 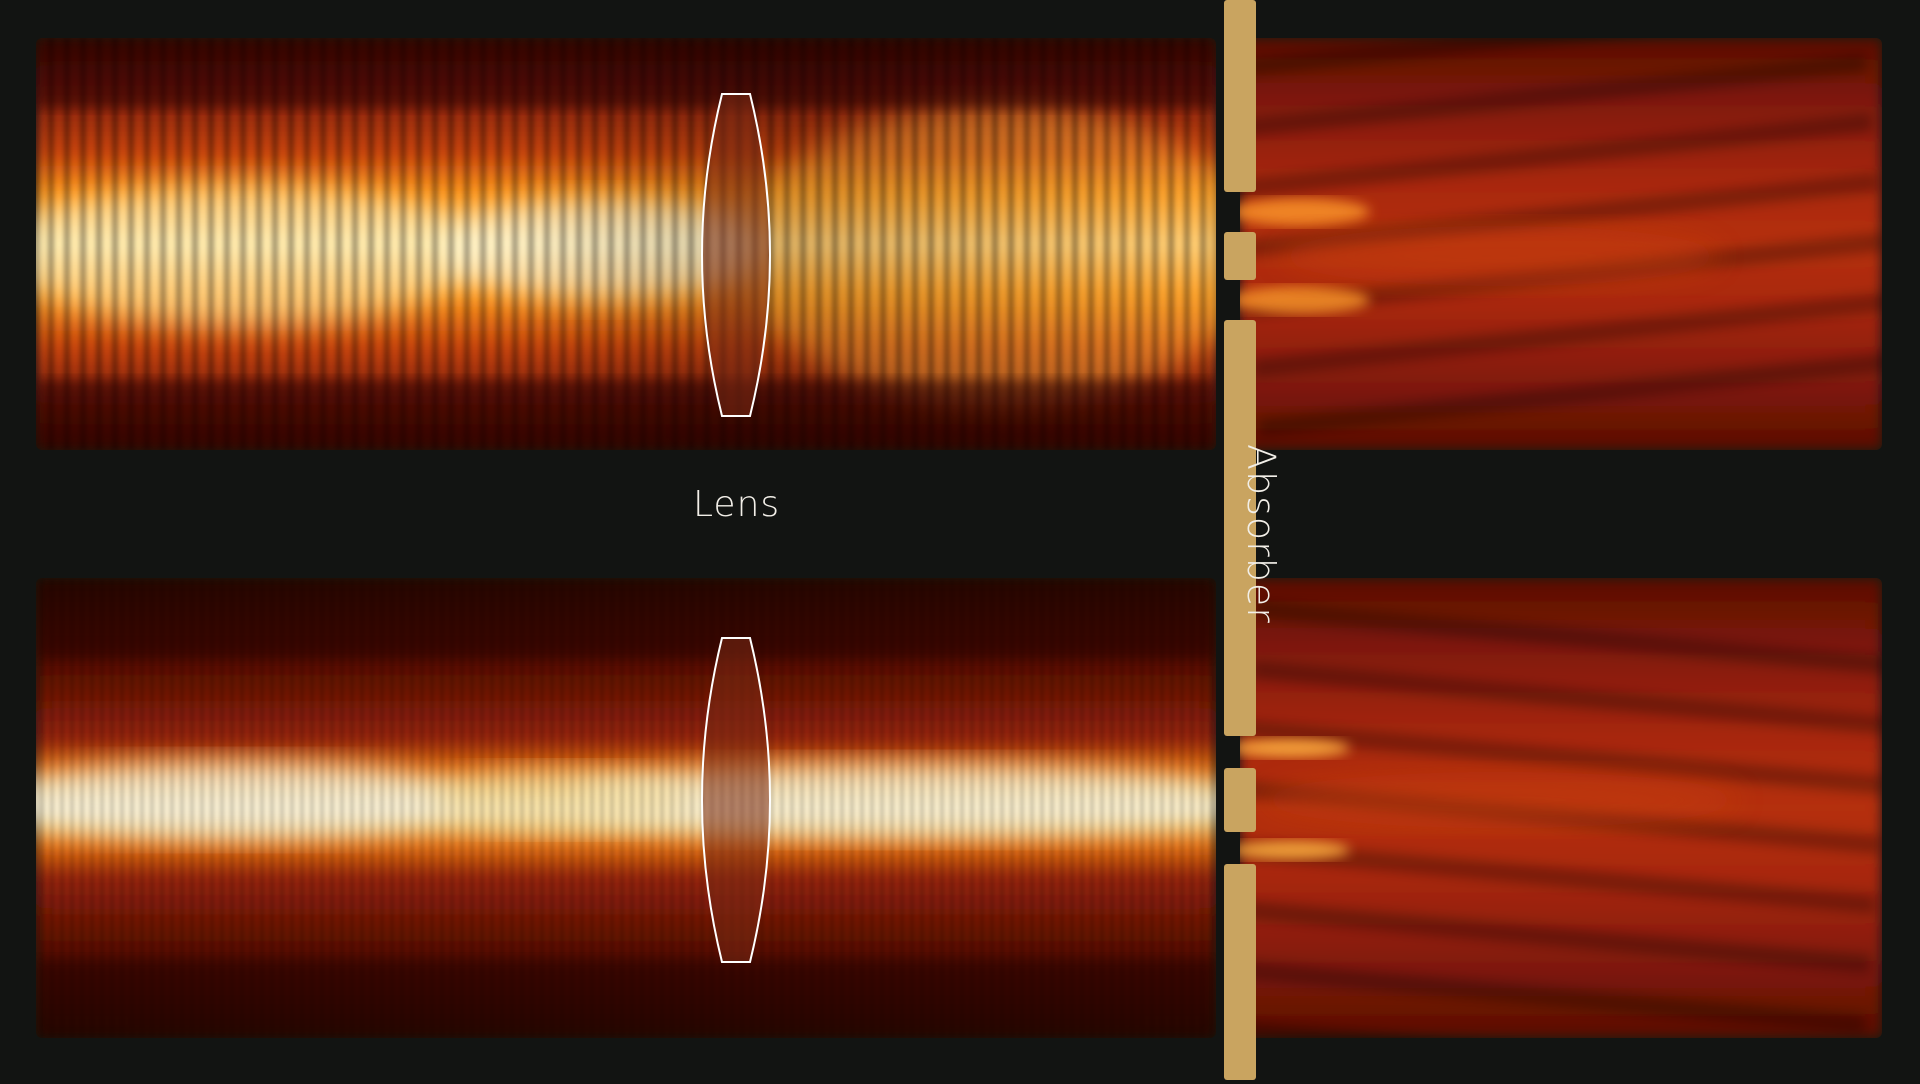 I want to click on lens-bottom, so click(x=736, y=800).